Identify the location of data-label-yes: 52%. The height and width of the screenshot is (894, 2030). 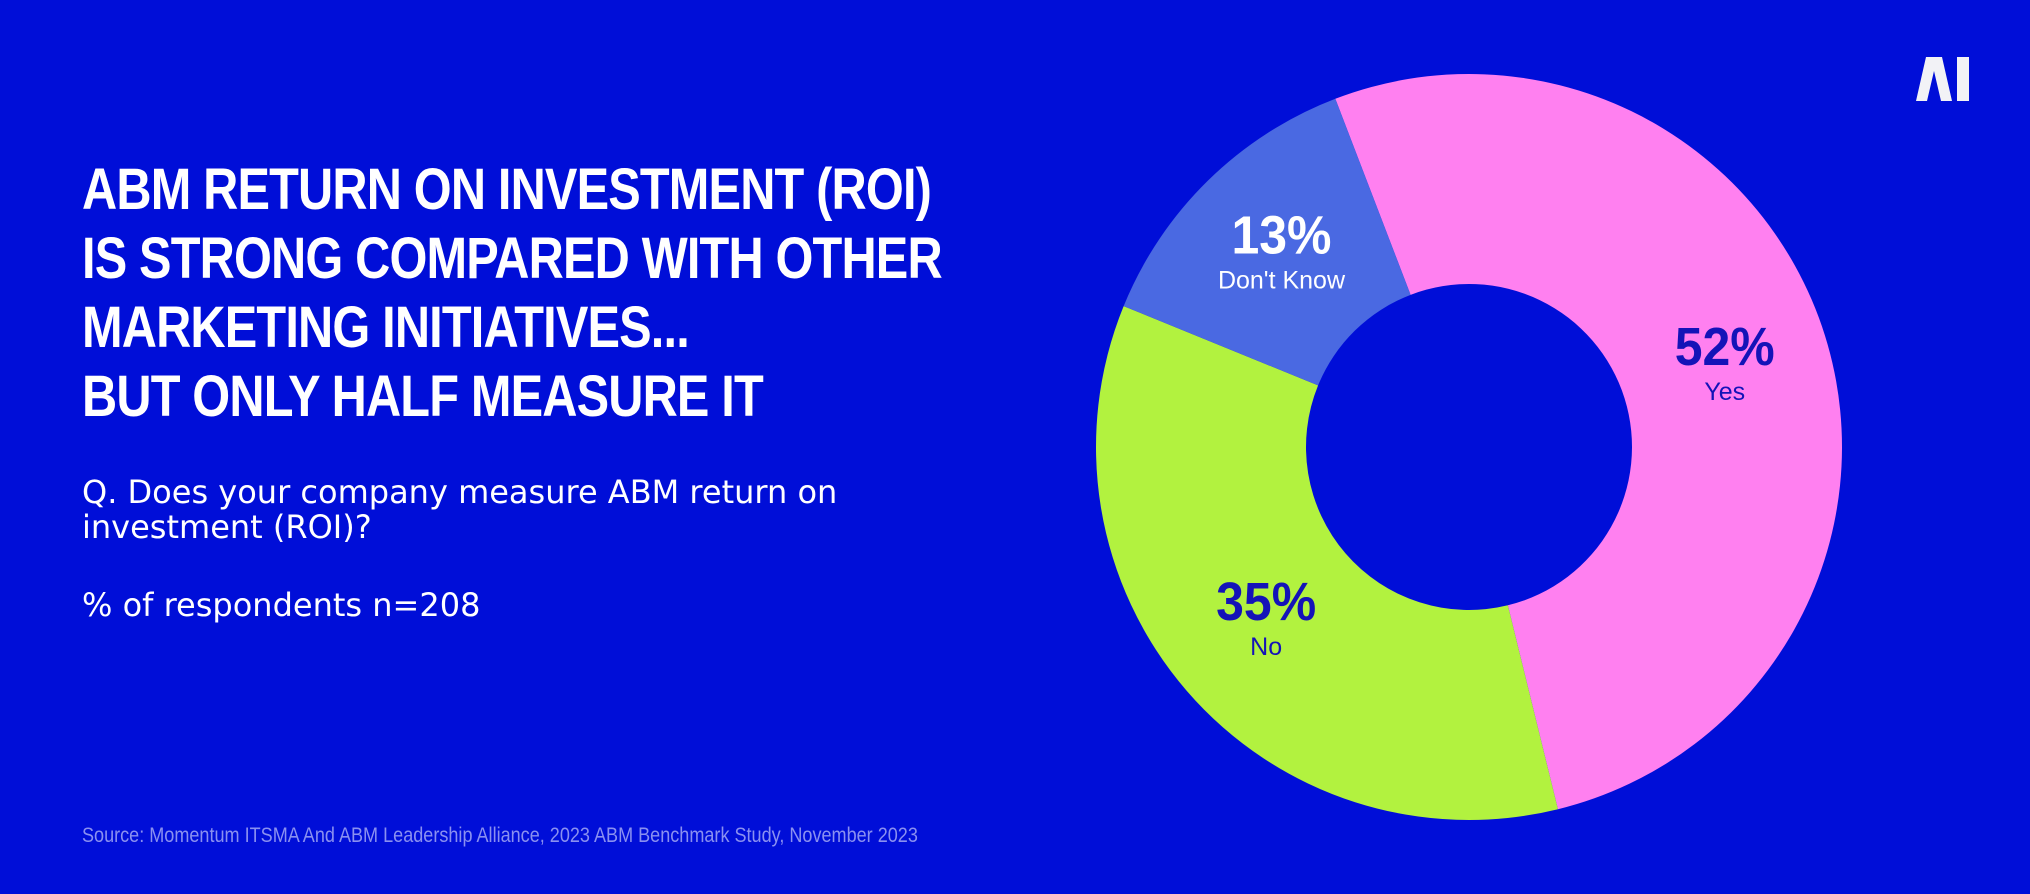
(1725, 347).